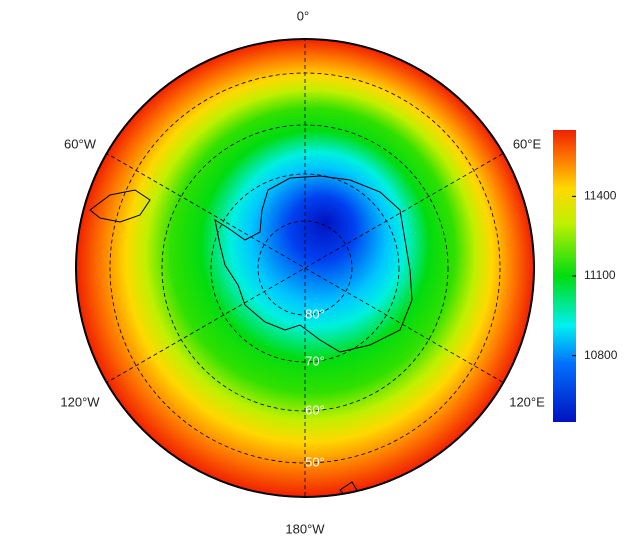  I want to click on lat-label: 70°, so click(315, 360).